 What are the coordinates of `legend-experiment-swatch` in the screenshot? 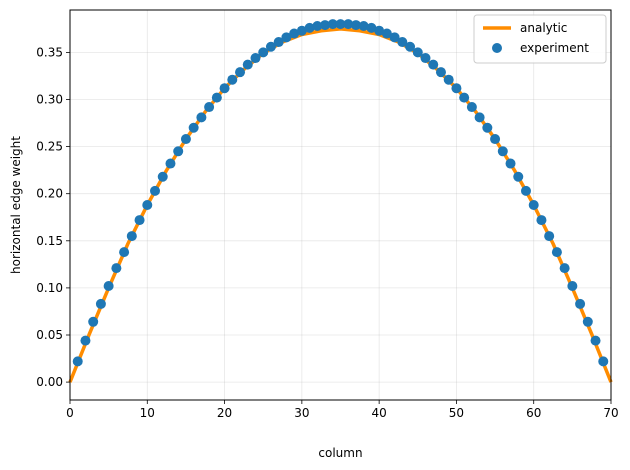 It's located at (497, 48).